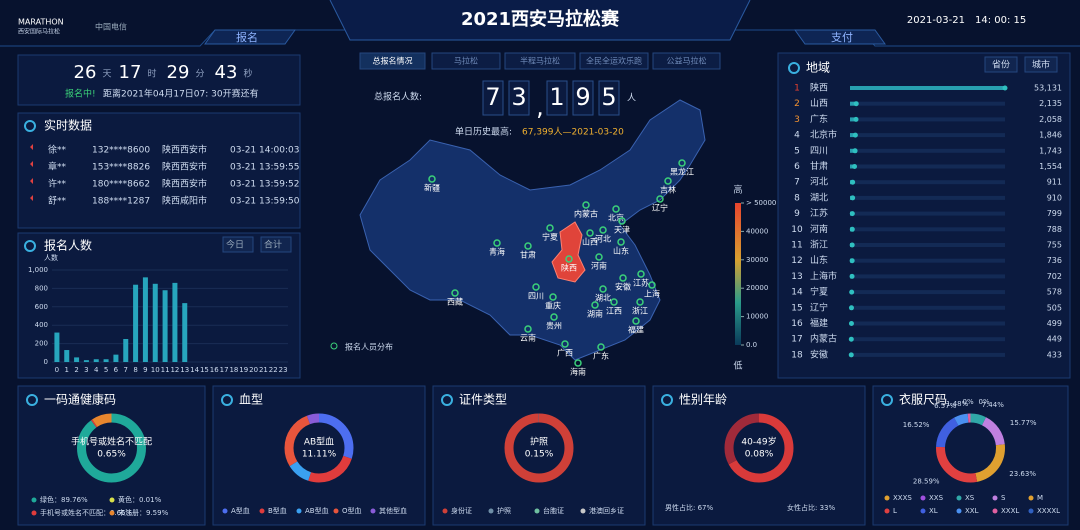 This screenshot has height=530, width=1080. I want to click on digit: 9, so click(582, 97).